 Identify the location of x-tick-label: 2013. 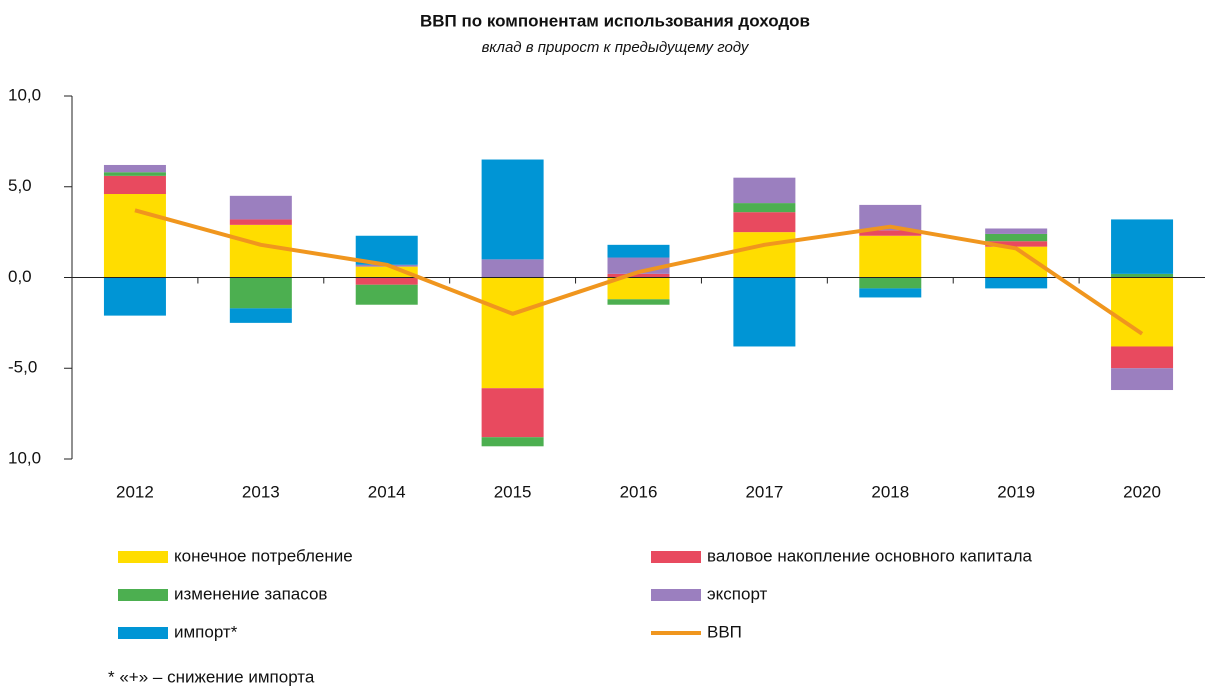
(261, 491).